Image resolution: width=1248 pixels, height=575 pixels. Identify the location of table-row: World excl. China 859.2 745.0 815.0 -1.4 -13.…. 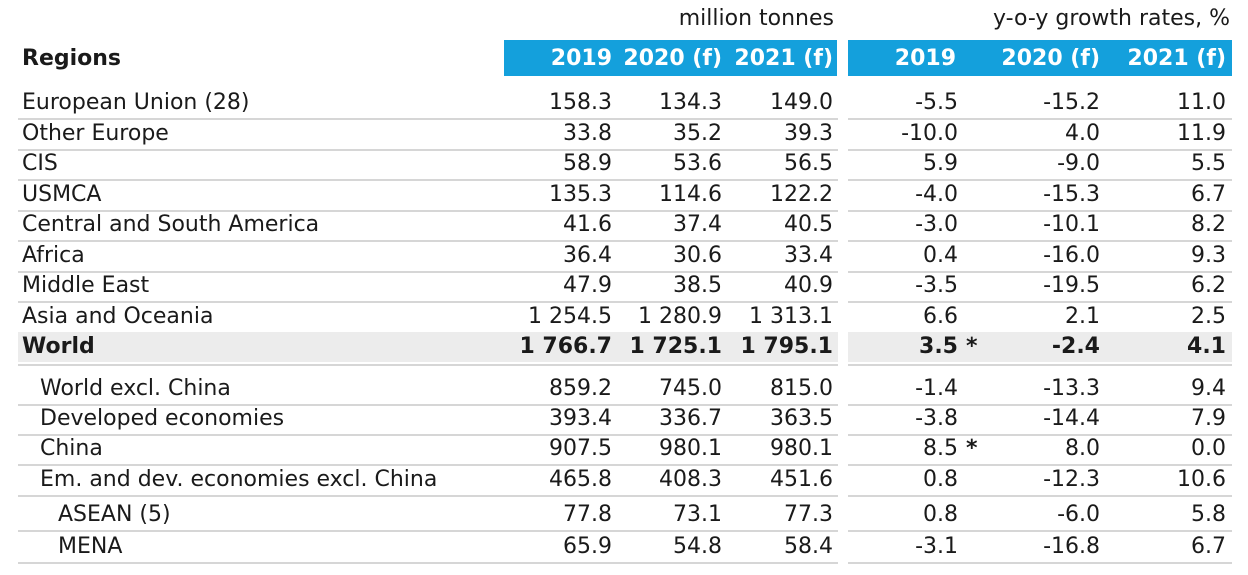
(624, 389).